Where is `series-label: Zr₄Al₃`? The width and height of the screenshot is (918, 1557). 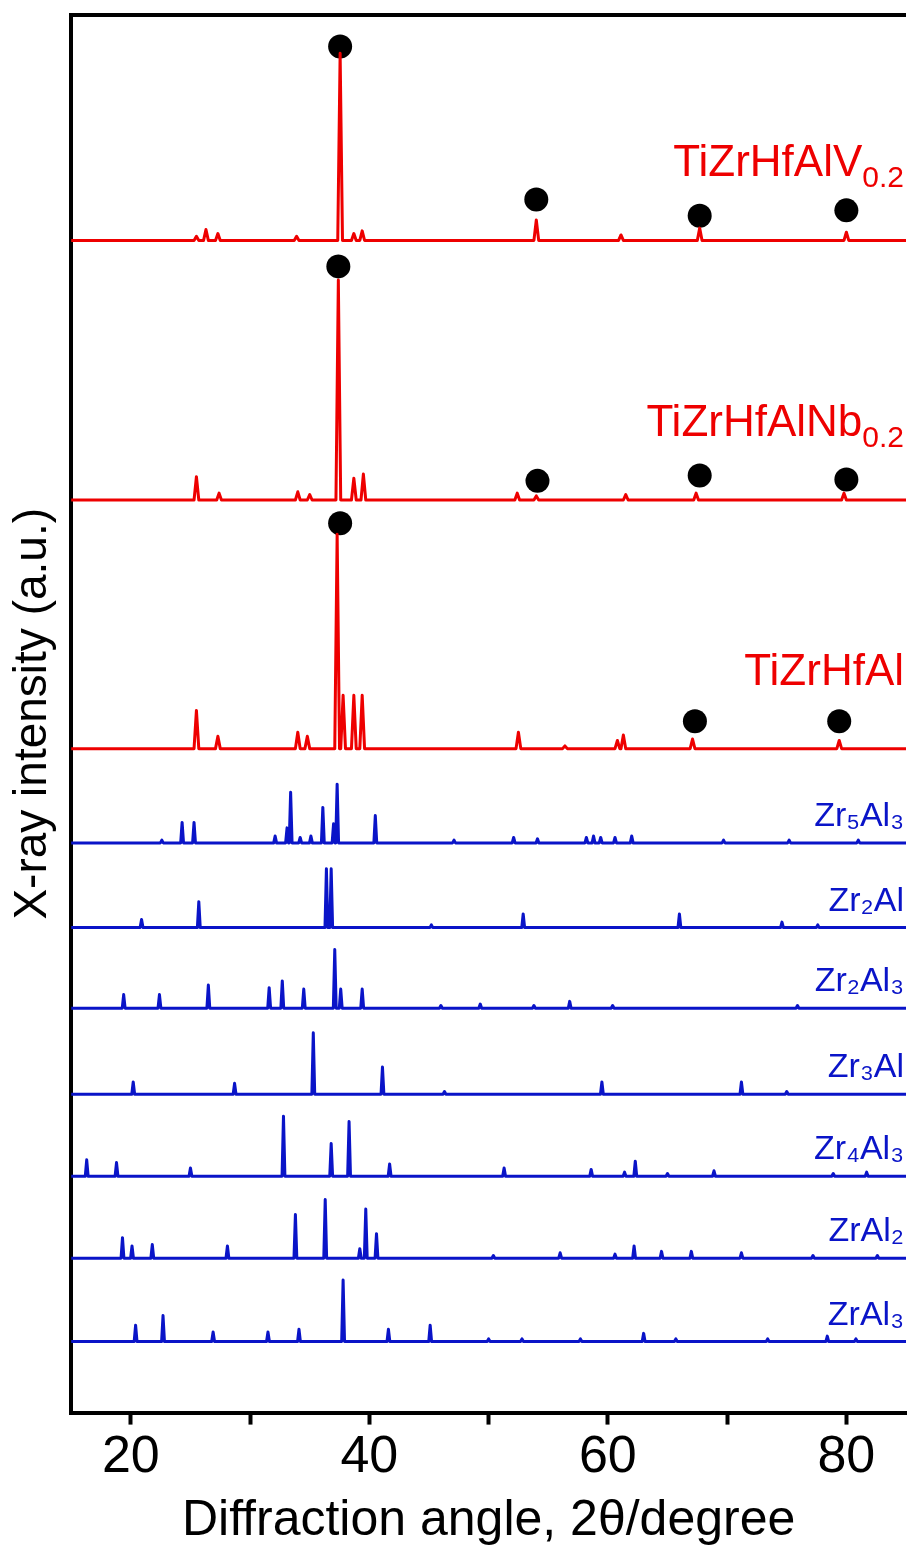
series-label: Zr₄Al₃ is located at coordinates (858, 1147).